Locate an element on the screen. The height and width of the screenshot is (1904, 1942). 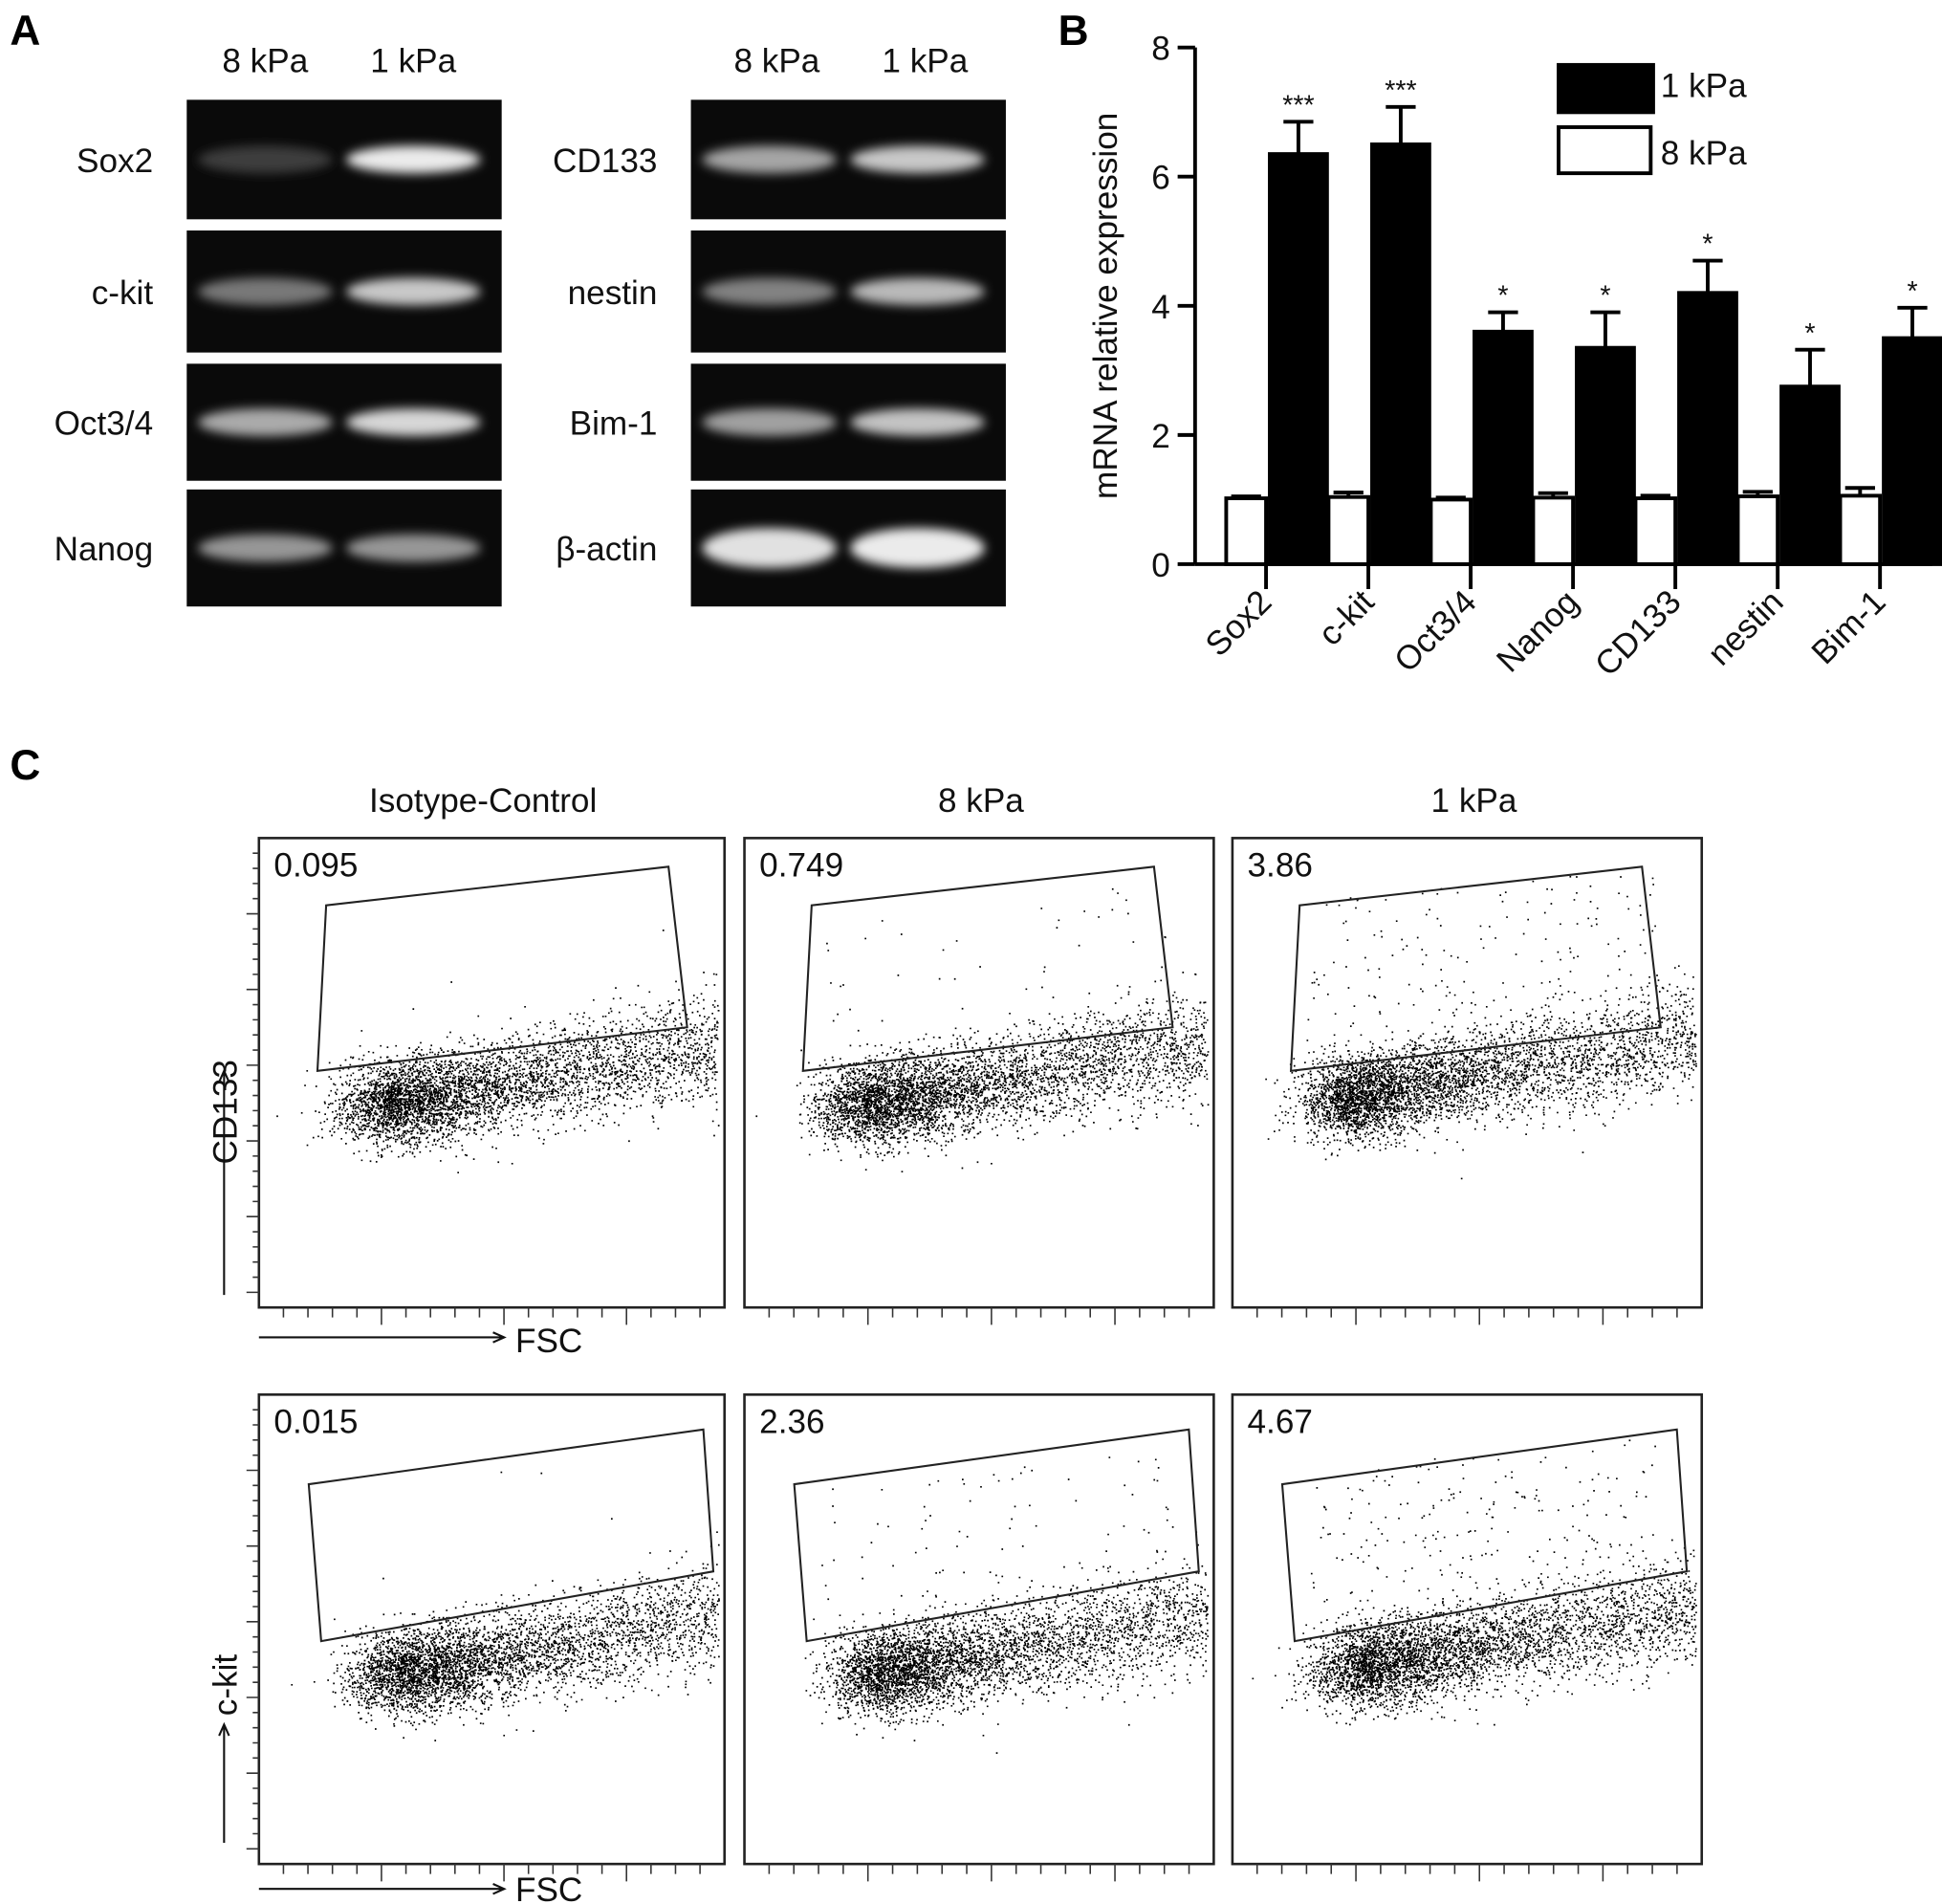
gel-row-label: nestin is located at coordinates (613, 293).